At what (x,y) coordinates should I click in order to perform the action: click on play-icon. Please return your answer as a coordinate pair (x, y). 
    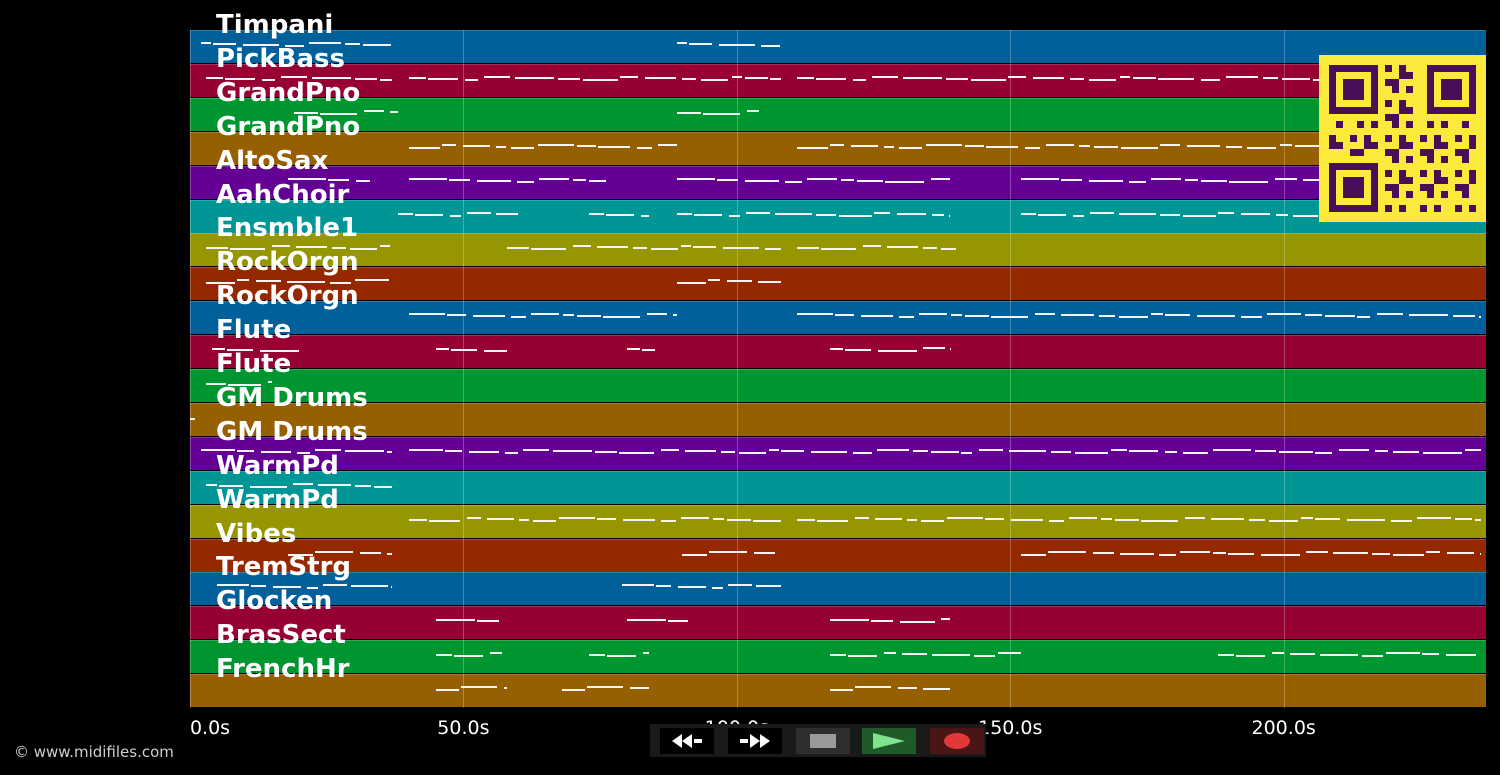
    Looking at the image, I should click on (889, 741).